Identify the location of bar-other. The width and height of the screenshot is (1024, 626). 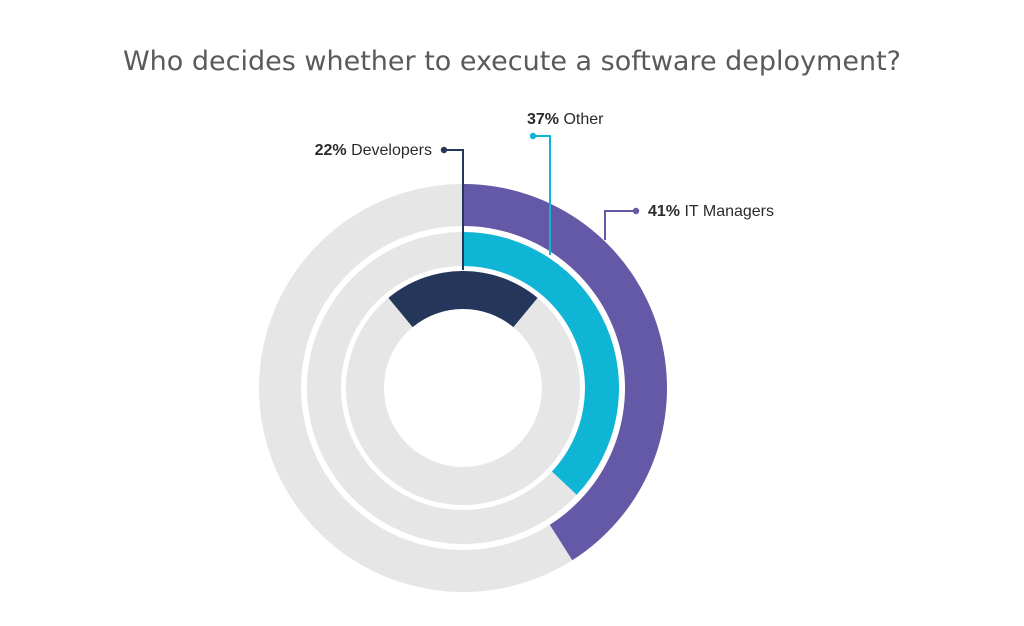
(541, 363).